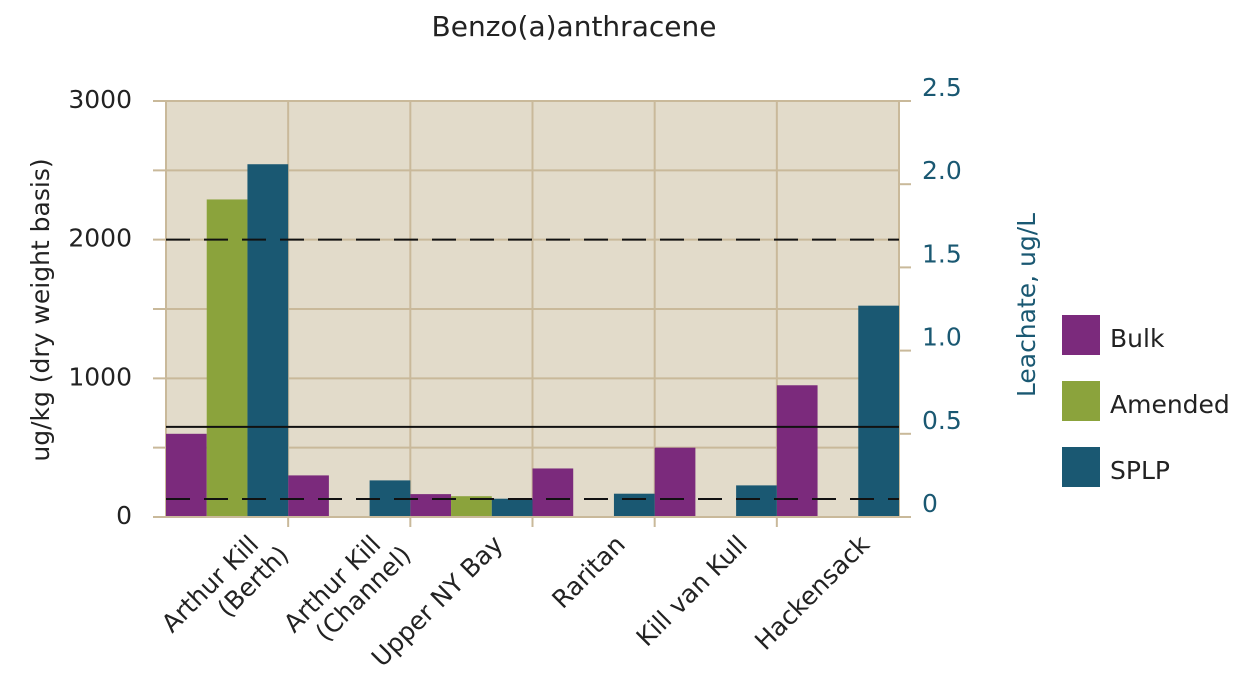 This screenshot has height=687, width=1251. I want to click on x-tick-label: Arthur Kill(Berth), so click(225, 589).